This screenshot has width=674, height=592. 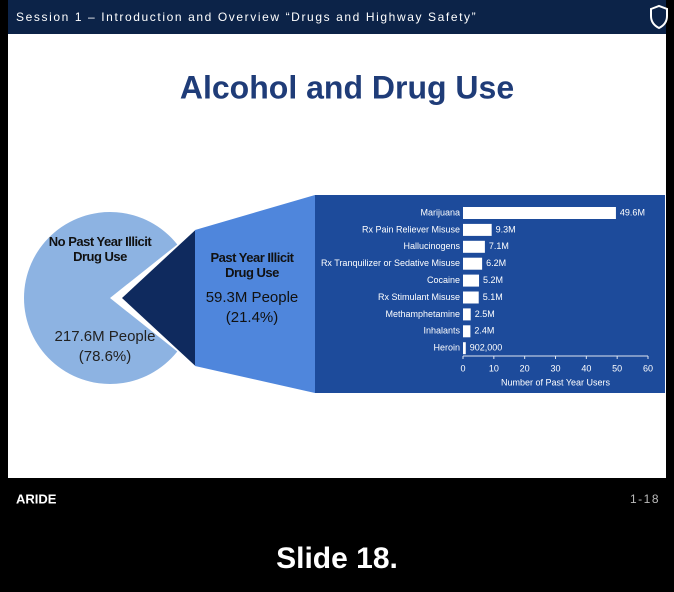 I want to click on pie-category-label: No Past Year Illicit Drug Use, so click(x=100, y=249).